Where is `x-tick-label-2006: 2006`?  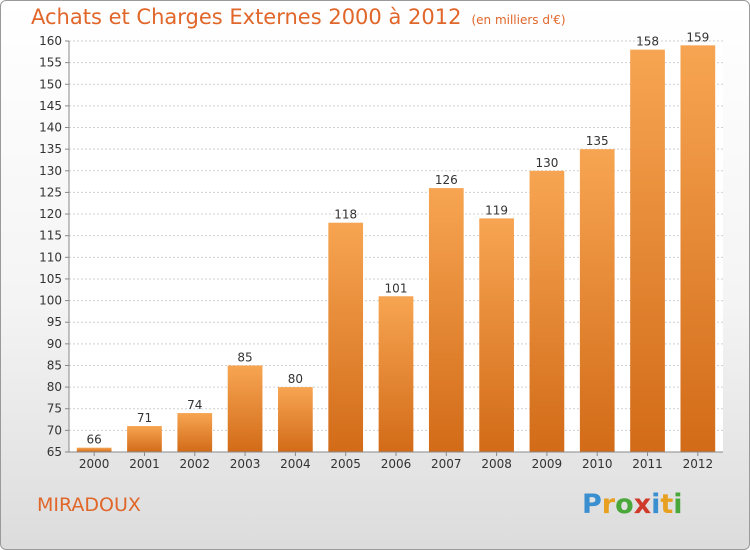 x-tick-label-2006: 2006 is located at coordinates (396, 464).